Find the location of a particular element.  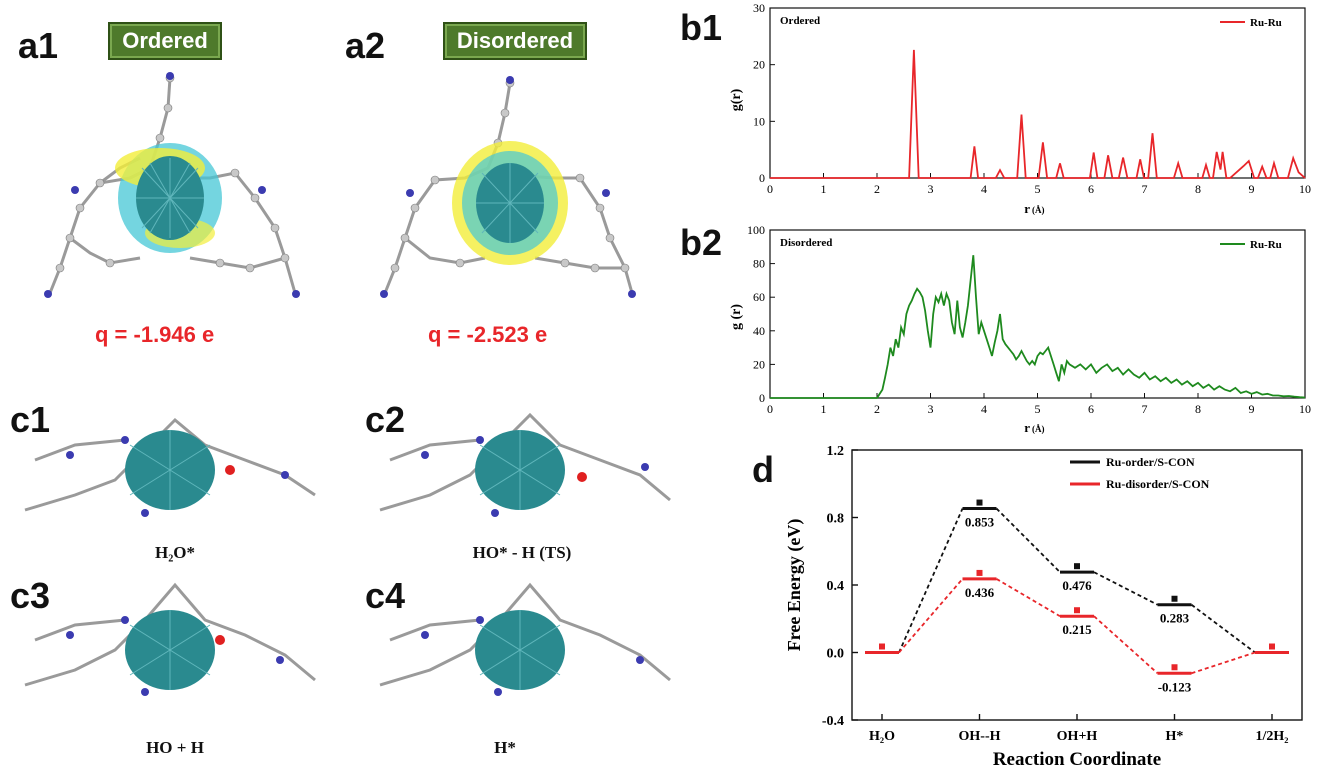

x-tick-label: 5 is located at coordinates (1038, 409).